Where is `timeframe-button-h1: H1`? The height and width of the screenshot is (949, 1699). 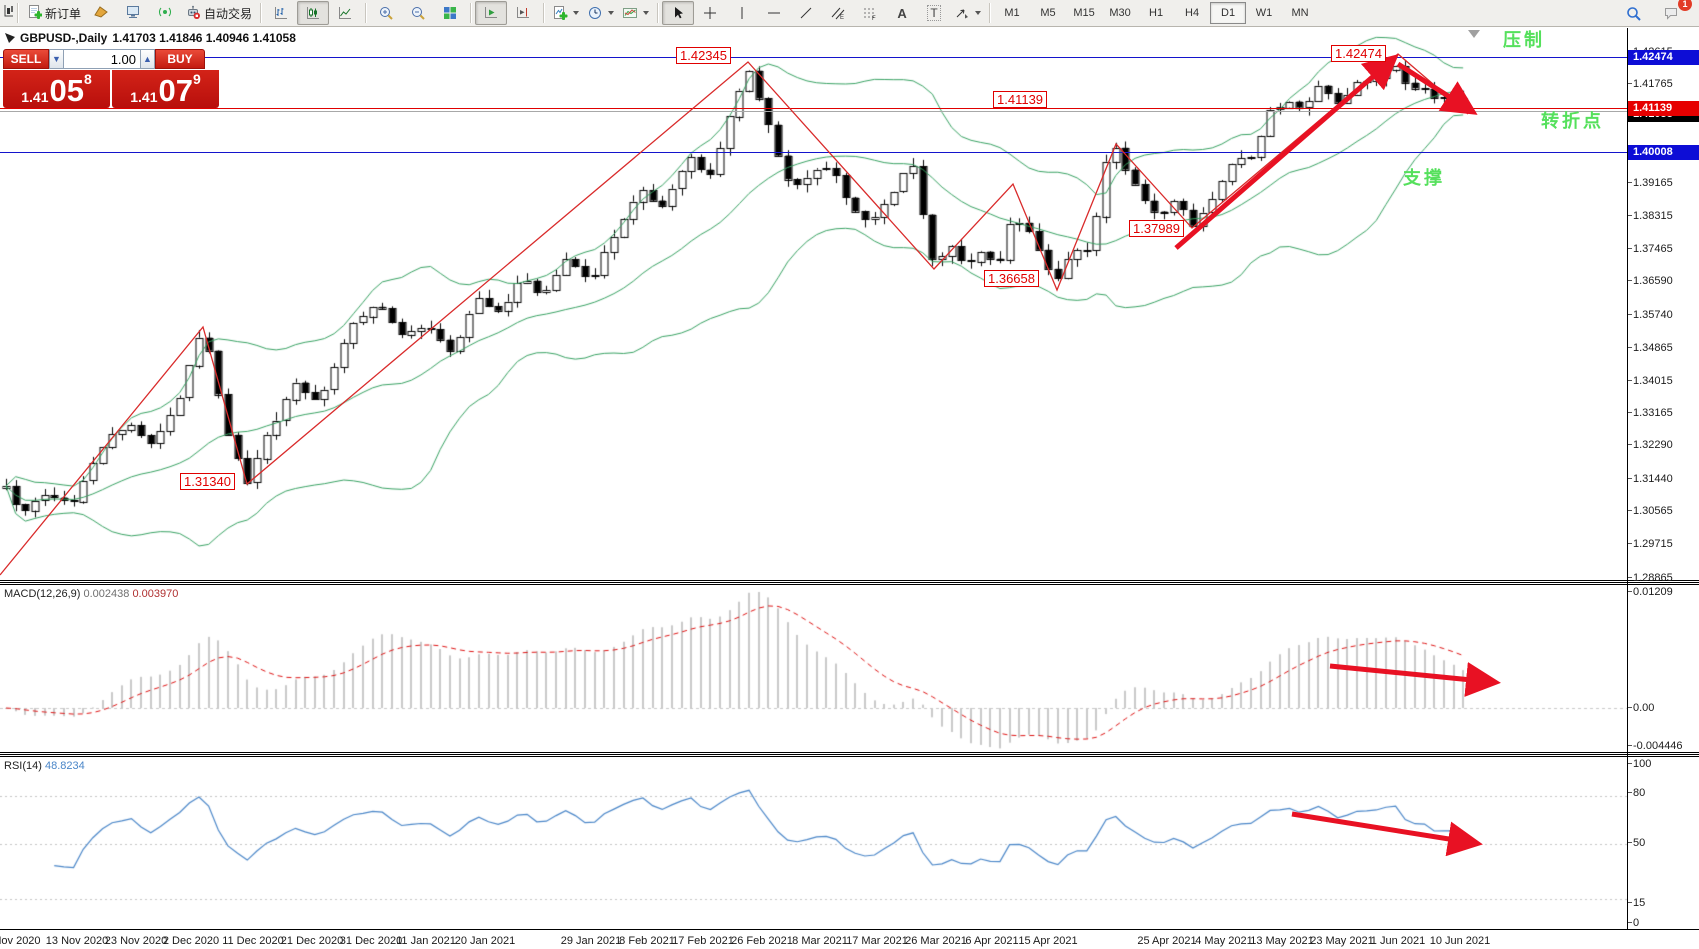 timeframe-button-h1: H1 is located at coordinates (1156, 13).